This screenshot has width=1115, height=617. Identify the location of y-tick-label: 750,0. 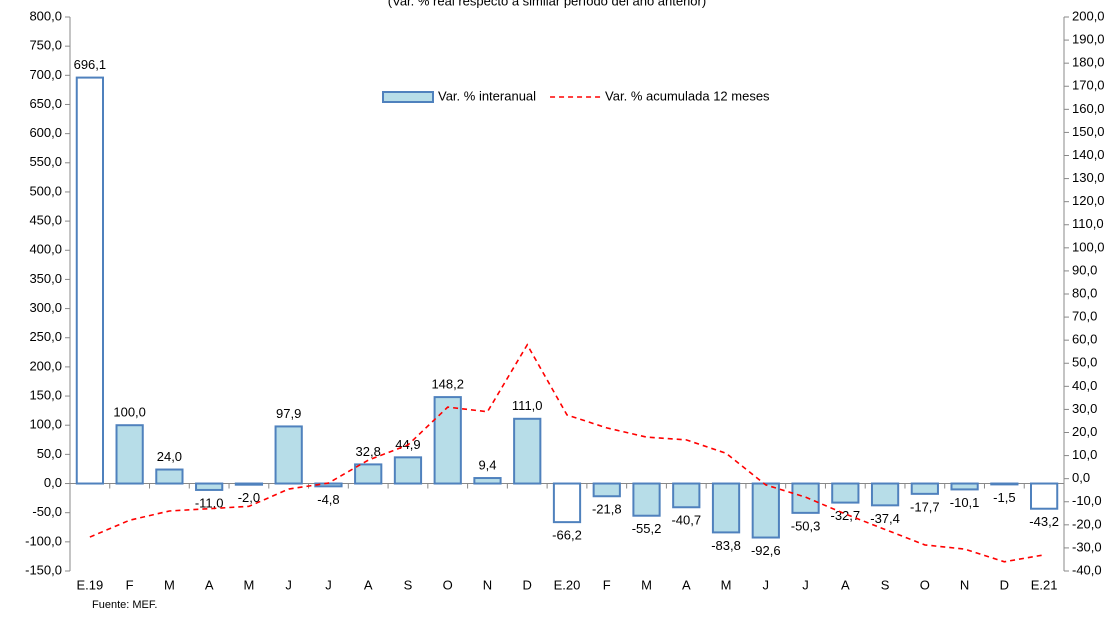
(45, 45).